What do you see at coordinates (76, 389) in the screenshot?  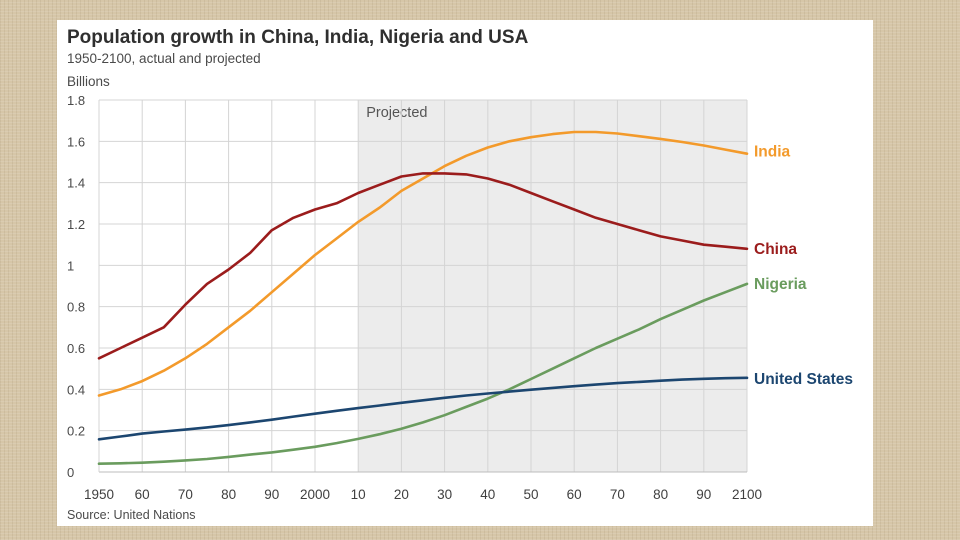 I see `y-tick-label: 0.4` at bounding box center [76, 389].